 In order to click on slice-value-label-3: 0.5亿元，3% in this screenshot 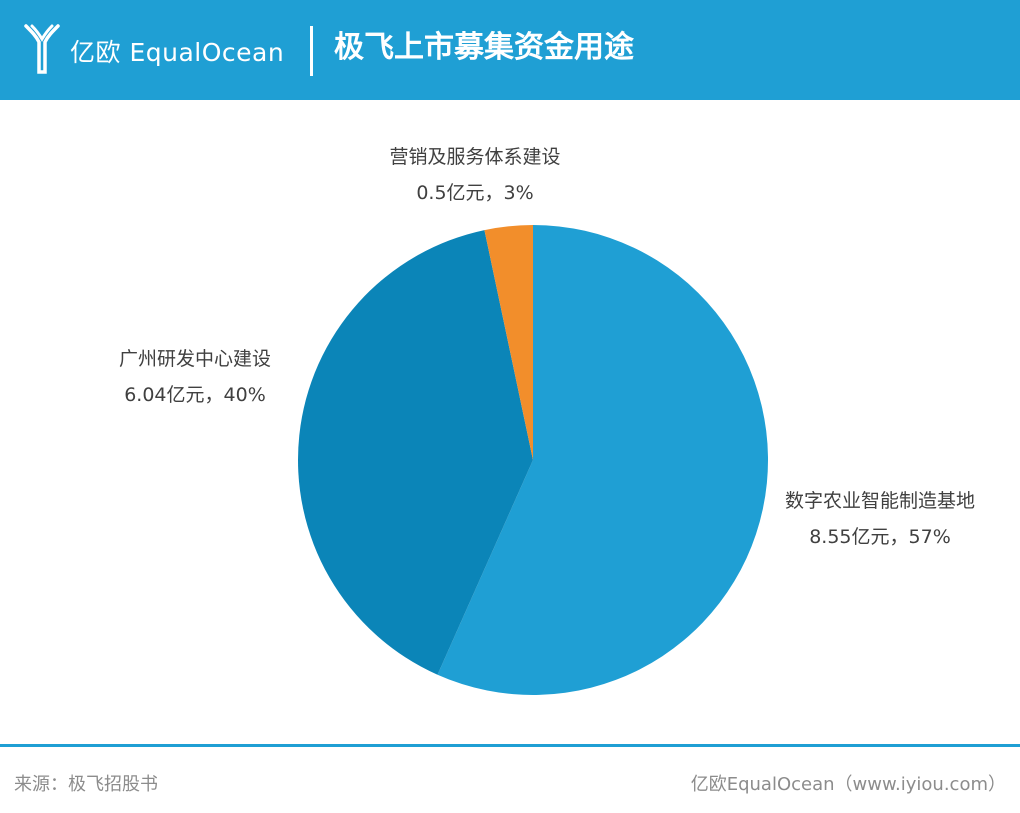, I will do `click(474, 193)`.